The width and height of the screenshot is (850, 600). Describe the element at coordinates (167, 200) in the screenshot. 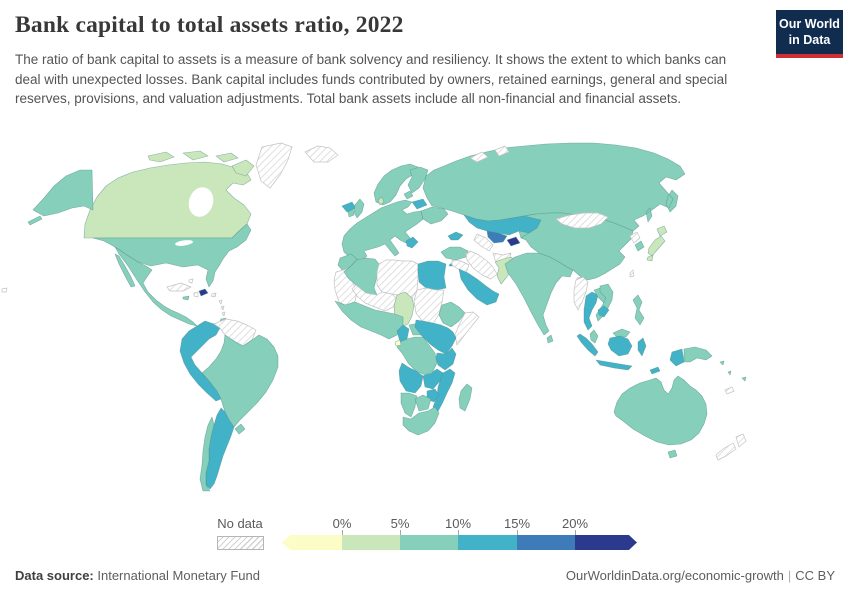

I see `map-region-canada` at that location.